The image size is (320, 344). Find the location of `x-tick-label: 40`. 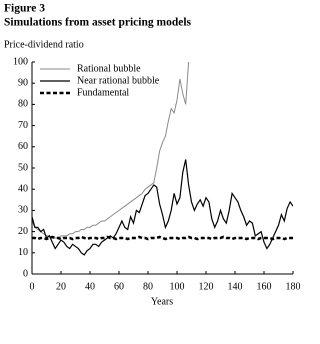

x-tick-label: 40 is located at coordinates (90, 286).